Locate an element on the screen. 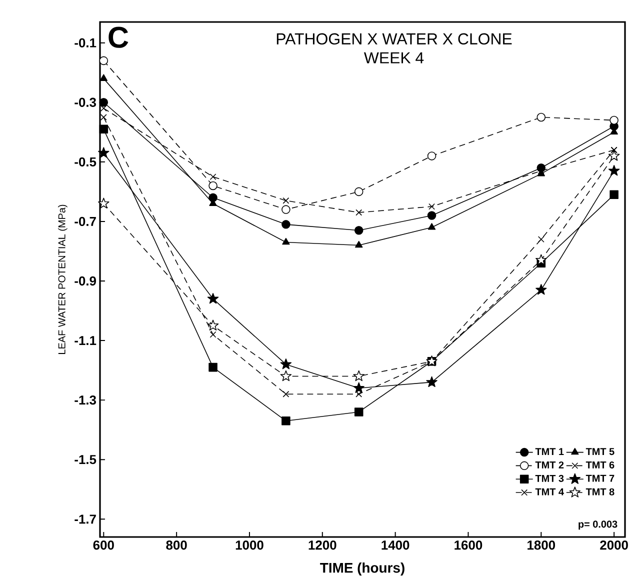 The height and width of the screenshot is (576, 635). legend-label: TMT 5 is located at coordinates (600, 452).